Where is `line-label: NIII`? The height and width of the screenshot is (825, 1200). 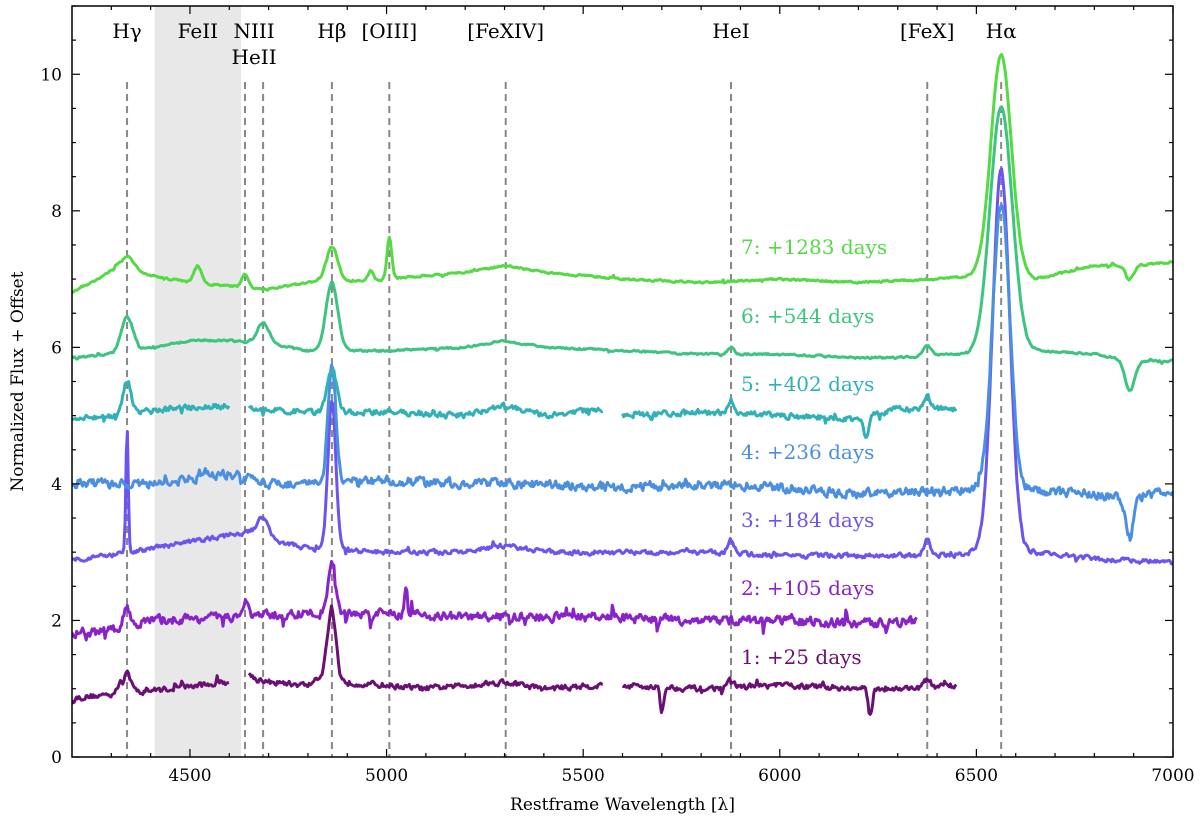
line-label: NIII is located at coordinates (253, 31).